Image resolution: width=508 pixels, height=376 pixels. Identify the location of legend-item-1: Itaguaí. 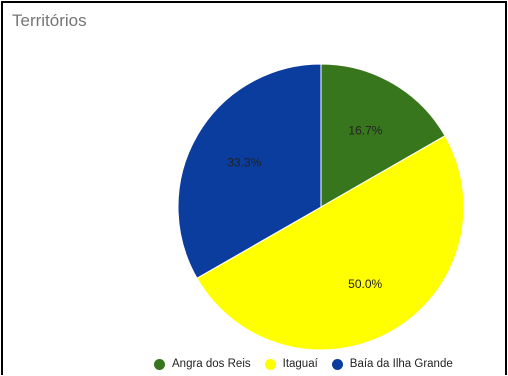
(291, 364).